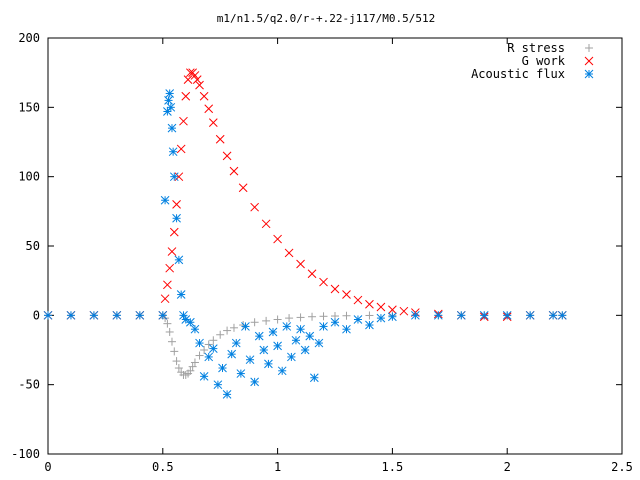 The width and height of the screenshot is (640, 480). What do you see at coordinates (536, 48) in the screenshot?
I see `legend-label: R stress` at bounding box center [536, 48].